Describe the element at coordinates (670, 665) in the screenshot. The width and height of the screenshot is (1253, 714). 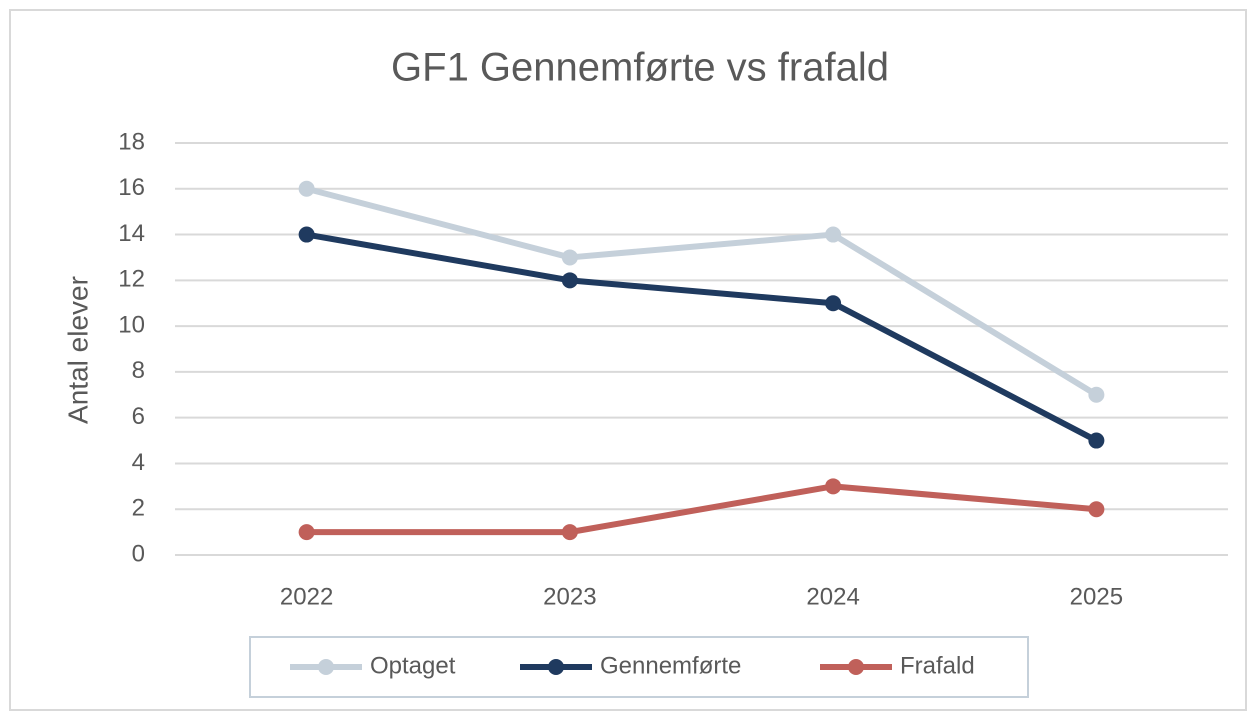
I see `legend-label: Gennemførte` at that location.